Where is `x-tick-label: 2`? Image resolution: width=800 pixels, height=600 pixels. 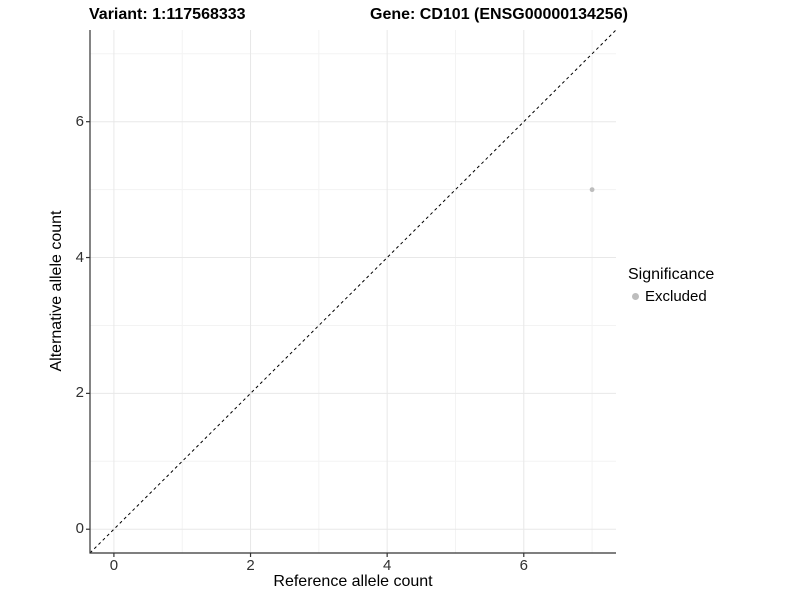 x-tick-label: 2 is located at coordinates (250, 565).